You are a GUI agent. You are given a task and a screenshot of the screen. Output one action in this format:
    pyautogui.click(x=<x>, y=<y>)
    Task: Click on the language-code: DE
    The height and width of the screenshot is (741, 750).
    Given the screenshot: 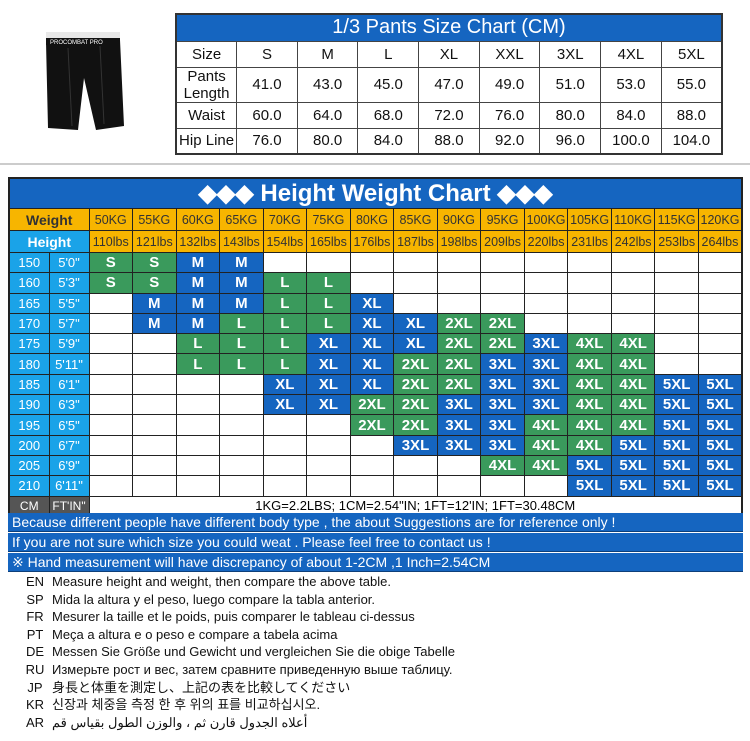 What is the action you would take?
    pyautogui.click(x=35, y=652)
    